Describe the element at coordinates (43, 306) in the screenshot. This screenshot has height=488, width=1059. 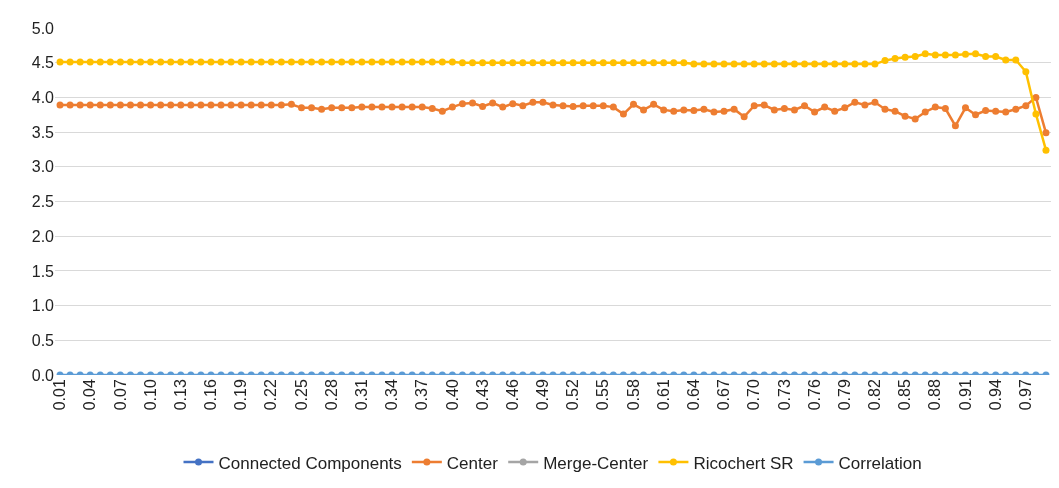
I see `y-tick-label: 1.0` at that location.